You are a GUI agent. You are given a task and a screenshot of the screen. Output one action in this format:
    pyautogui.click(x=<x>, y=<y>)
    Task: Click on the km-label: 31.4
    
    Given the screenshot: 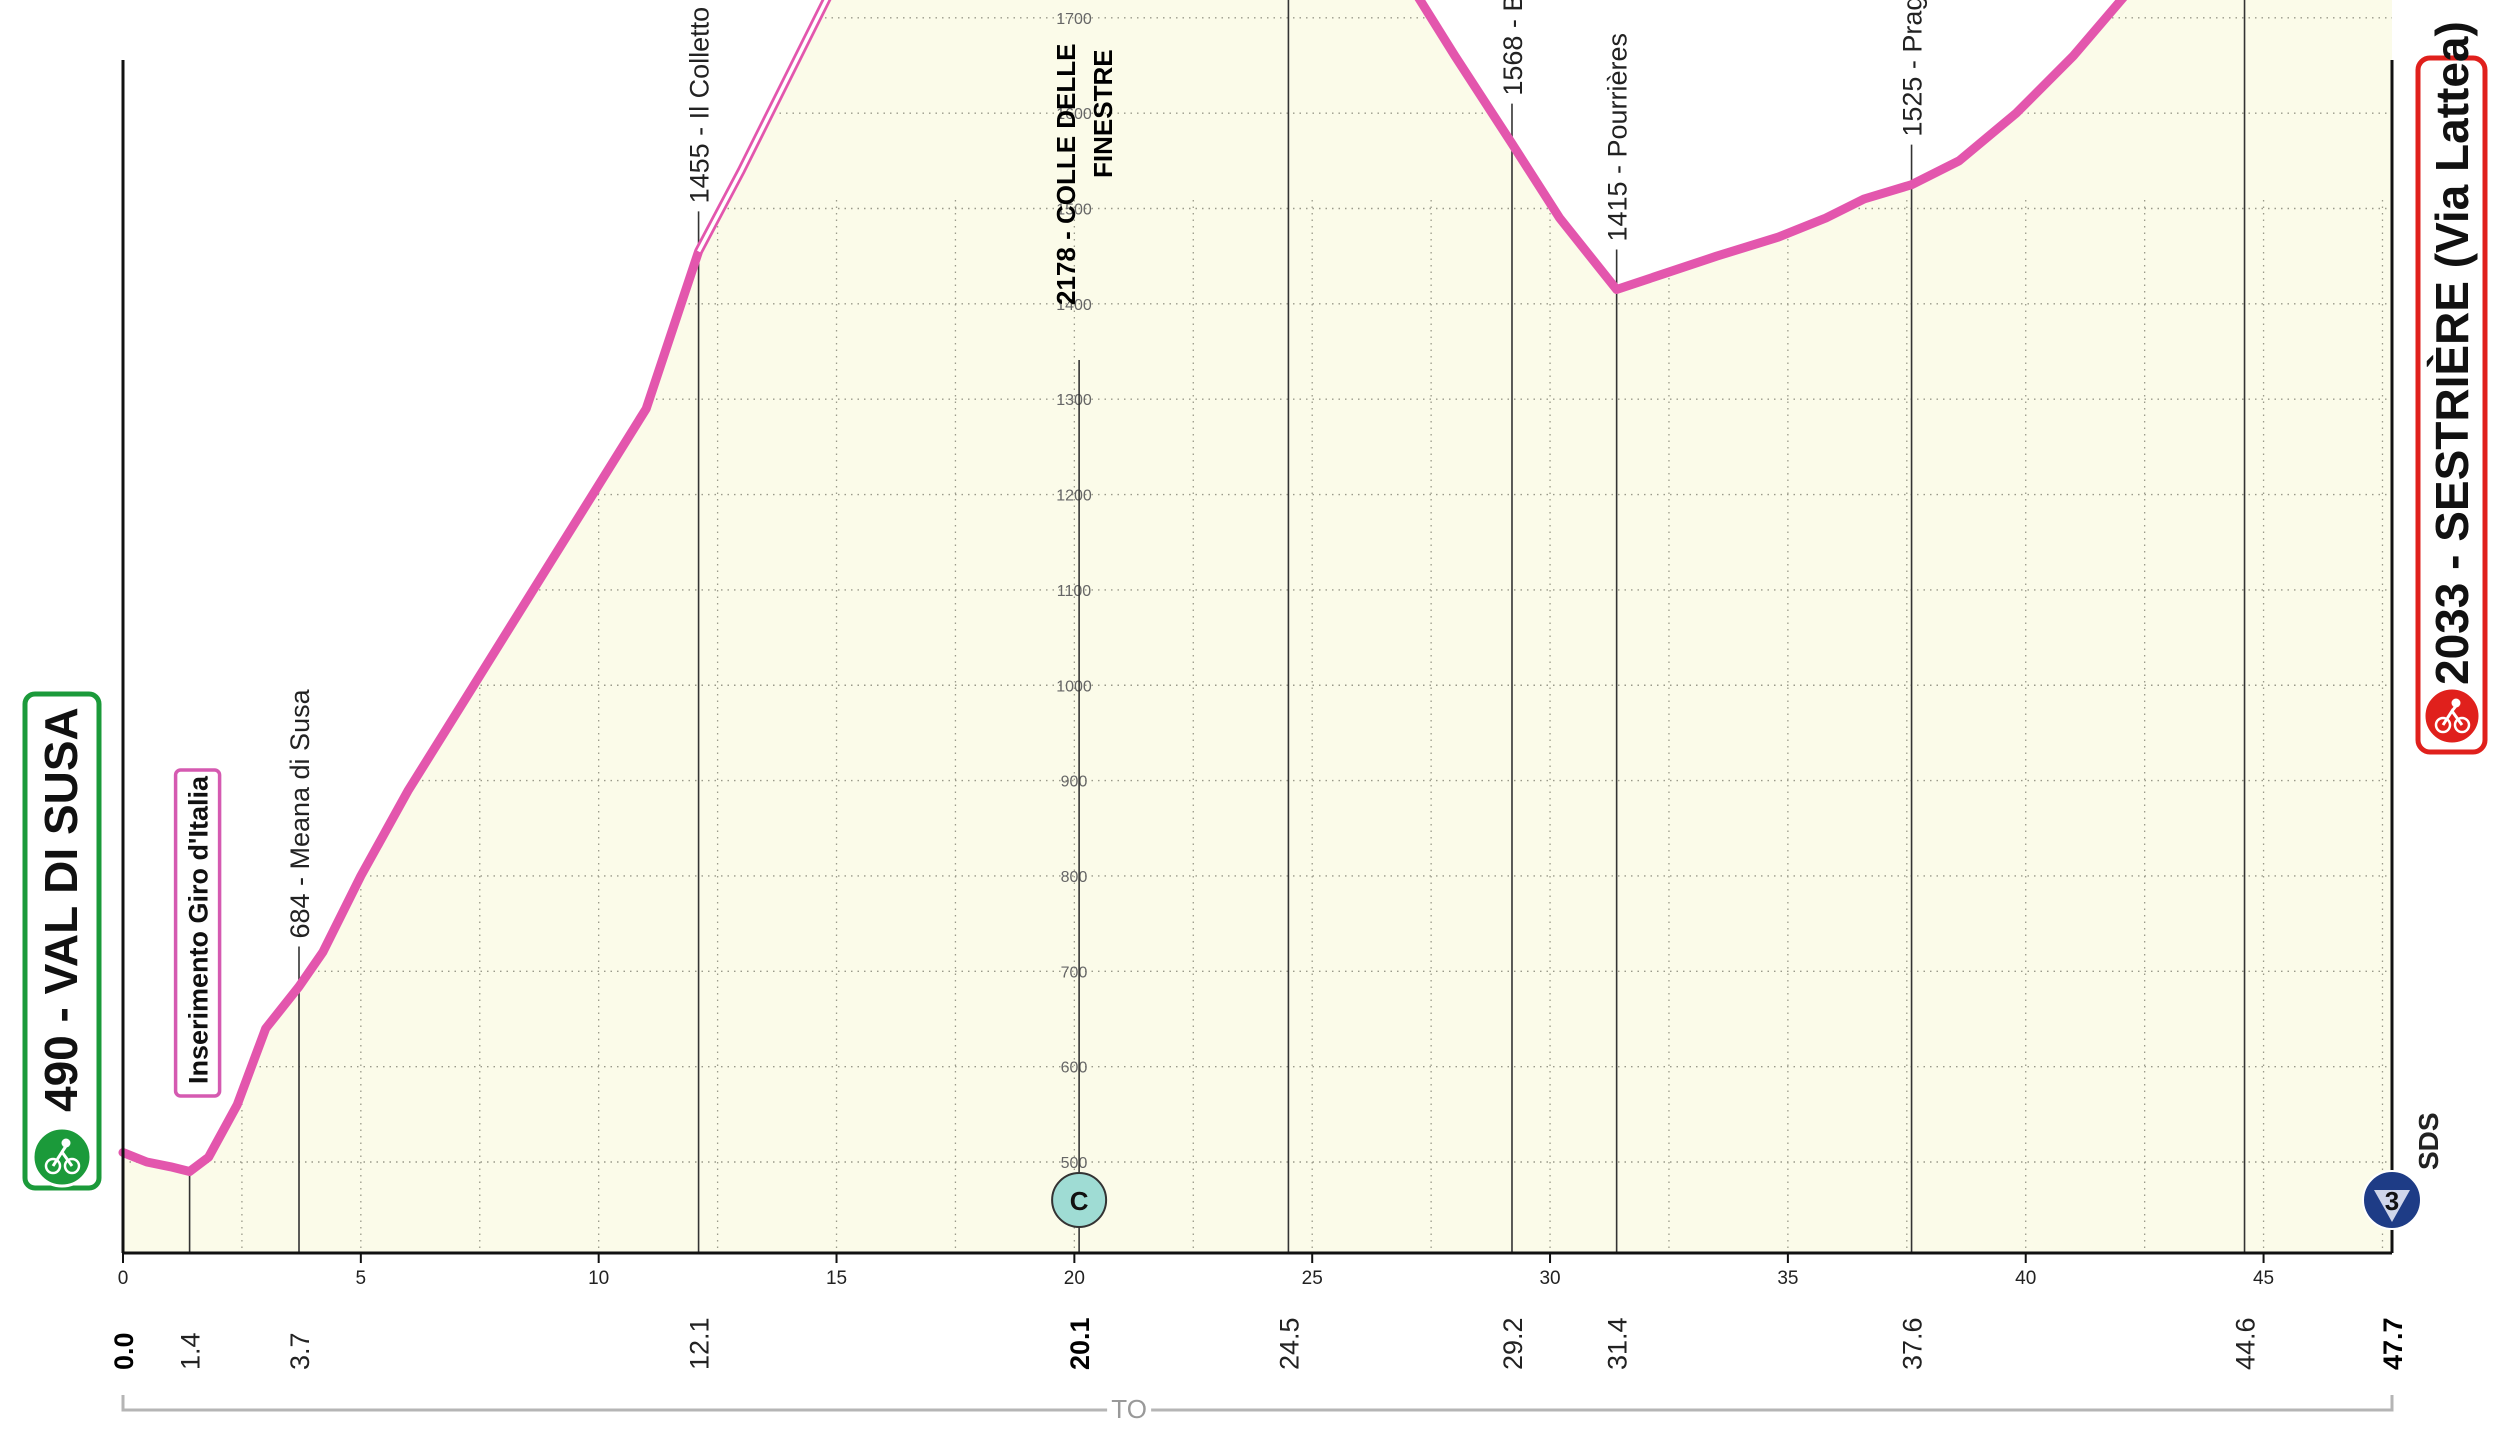 What is the action you would take?
    pyautogui.click(x=1618, y=1343)
    